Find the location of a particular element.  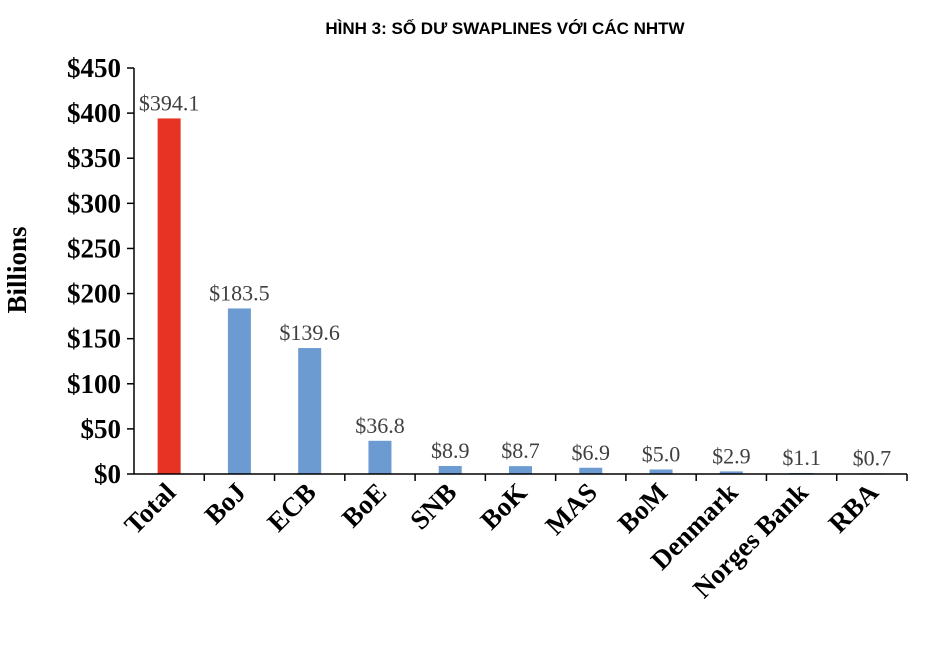

y-axis-label: Billions is located at coordinates (17, 269).